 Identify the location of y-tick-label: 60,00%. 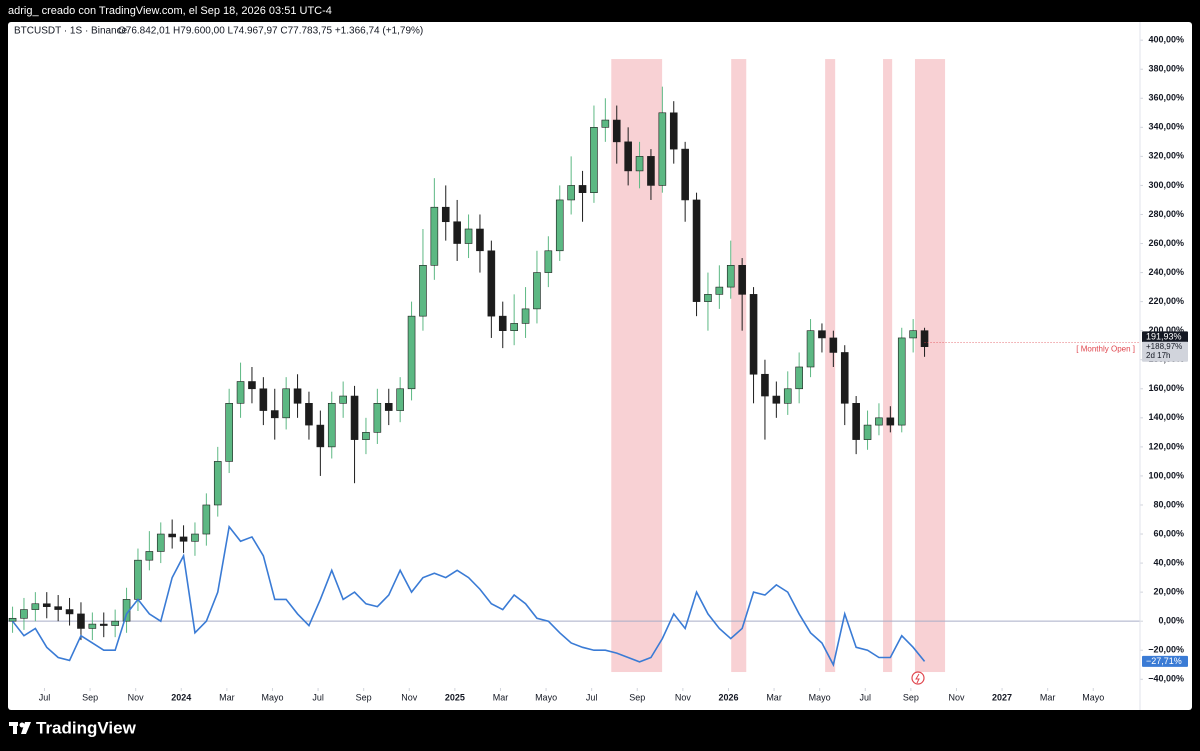
(1168, 533).